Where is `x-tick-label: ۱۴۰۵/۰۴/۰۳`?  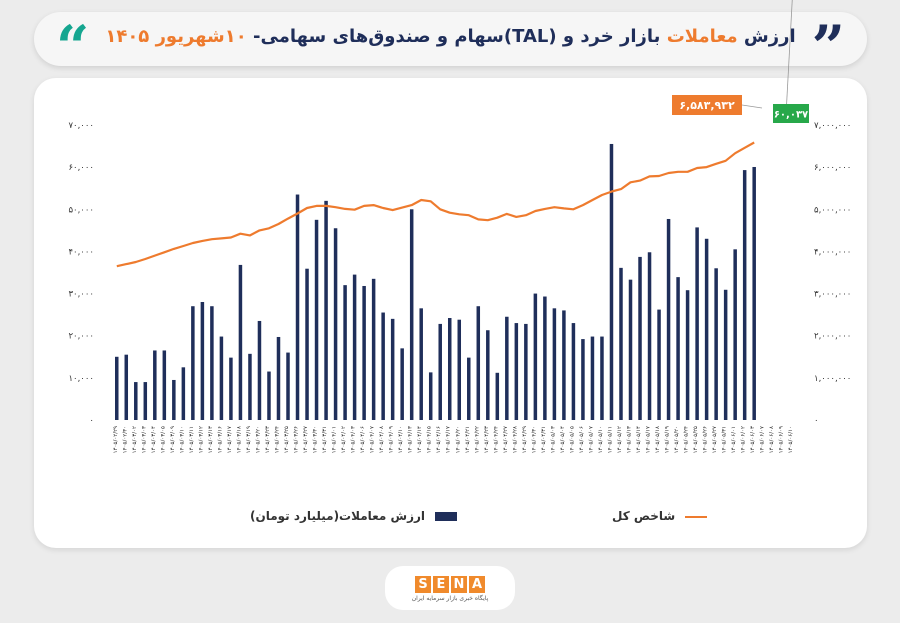
x-tick-label: ۱۴۰۵/۰۴/۰۳ is located at coordinates (354, 439).